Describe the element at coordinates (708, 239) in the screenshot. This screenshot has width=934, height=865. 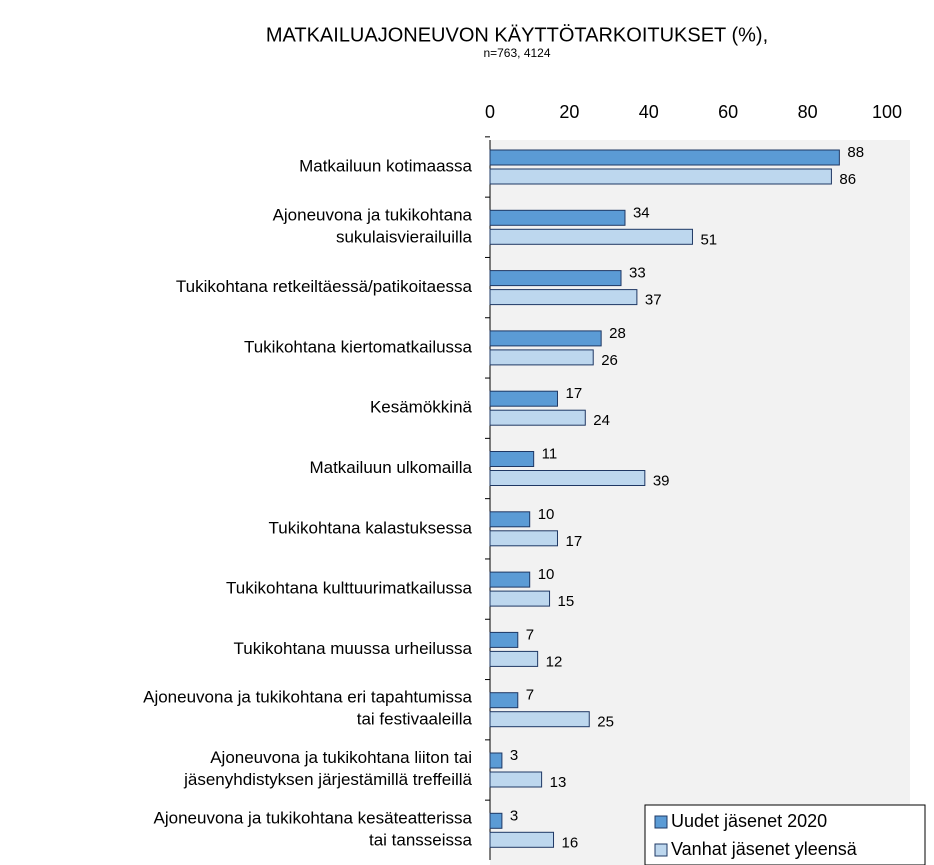
I see `value-label: 51` at that location.